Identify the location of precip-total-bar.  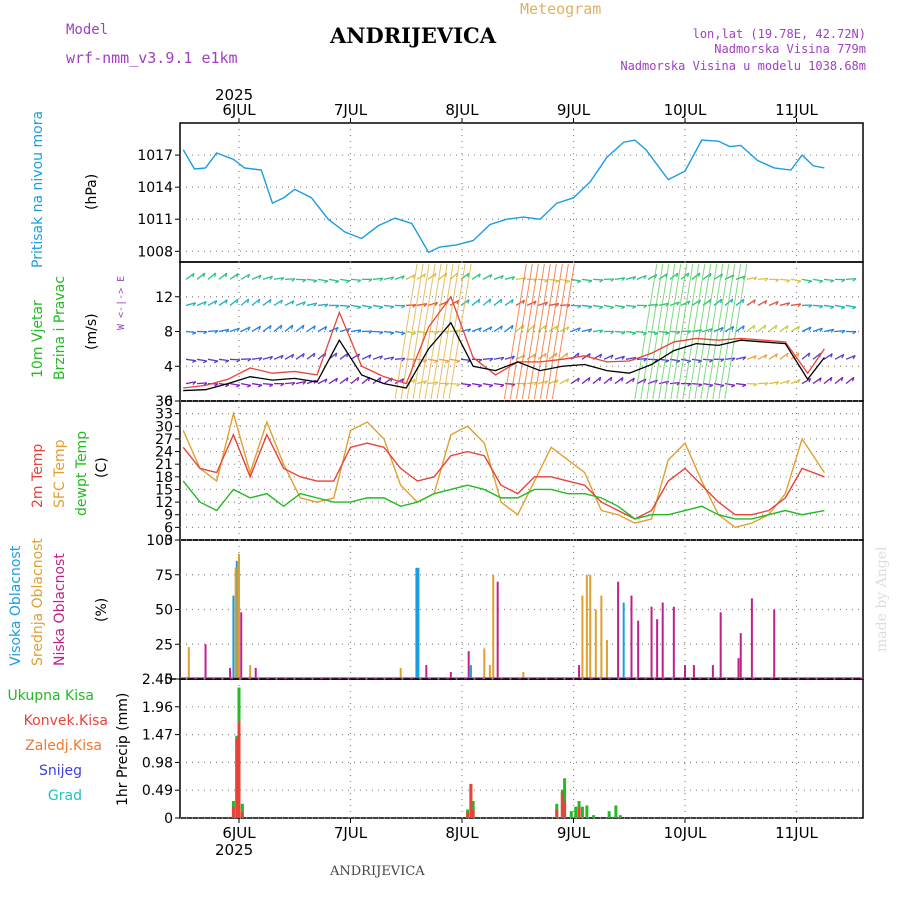
(609, 814).